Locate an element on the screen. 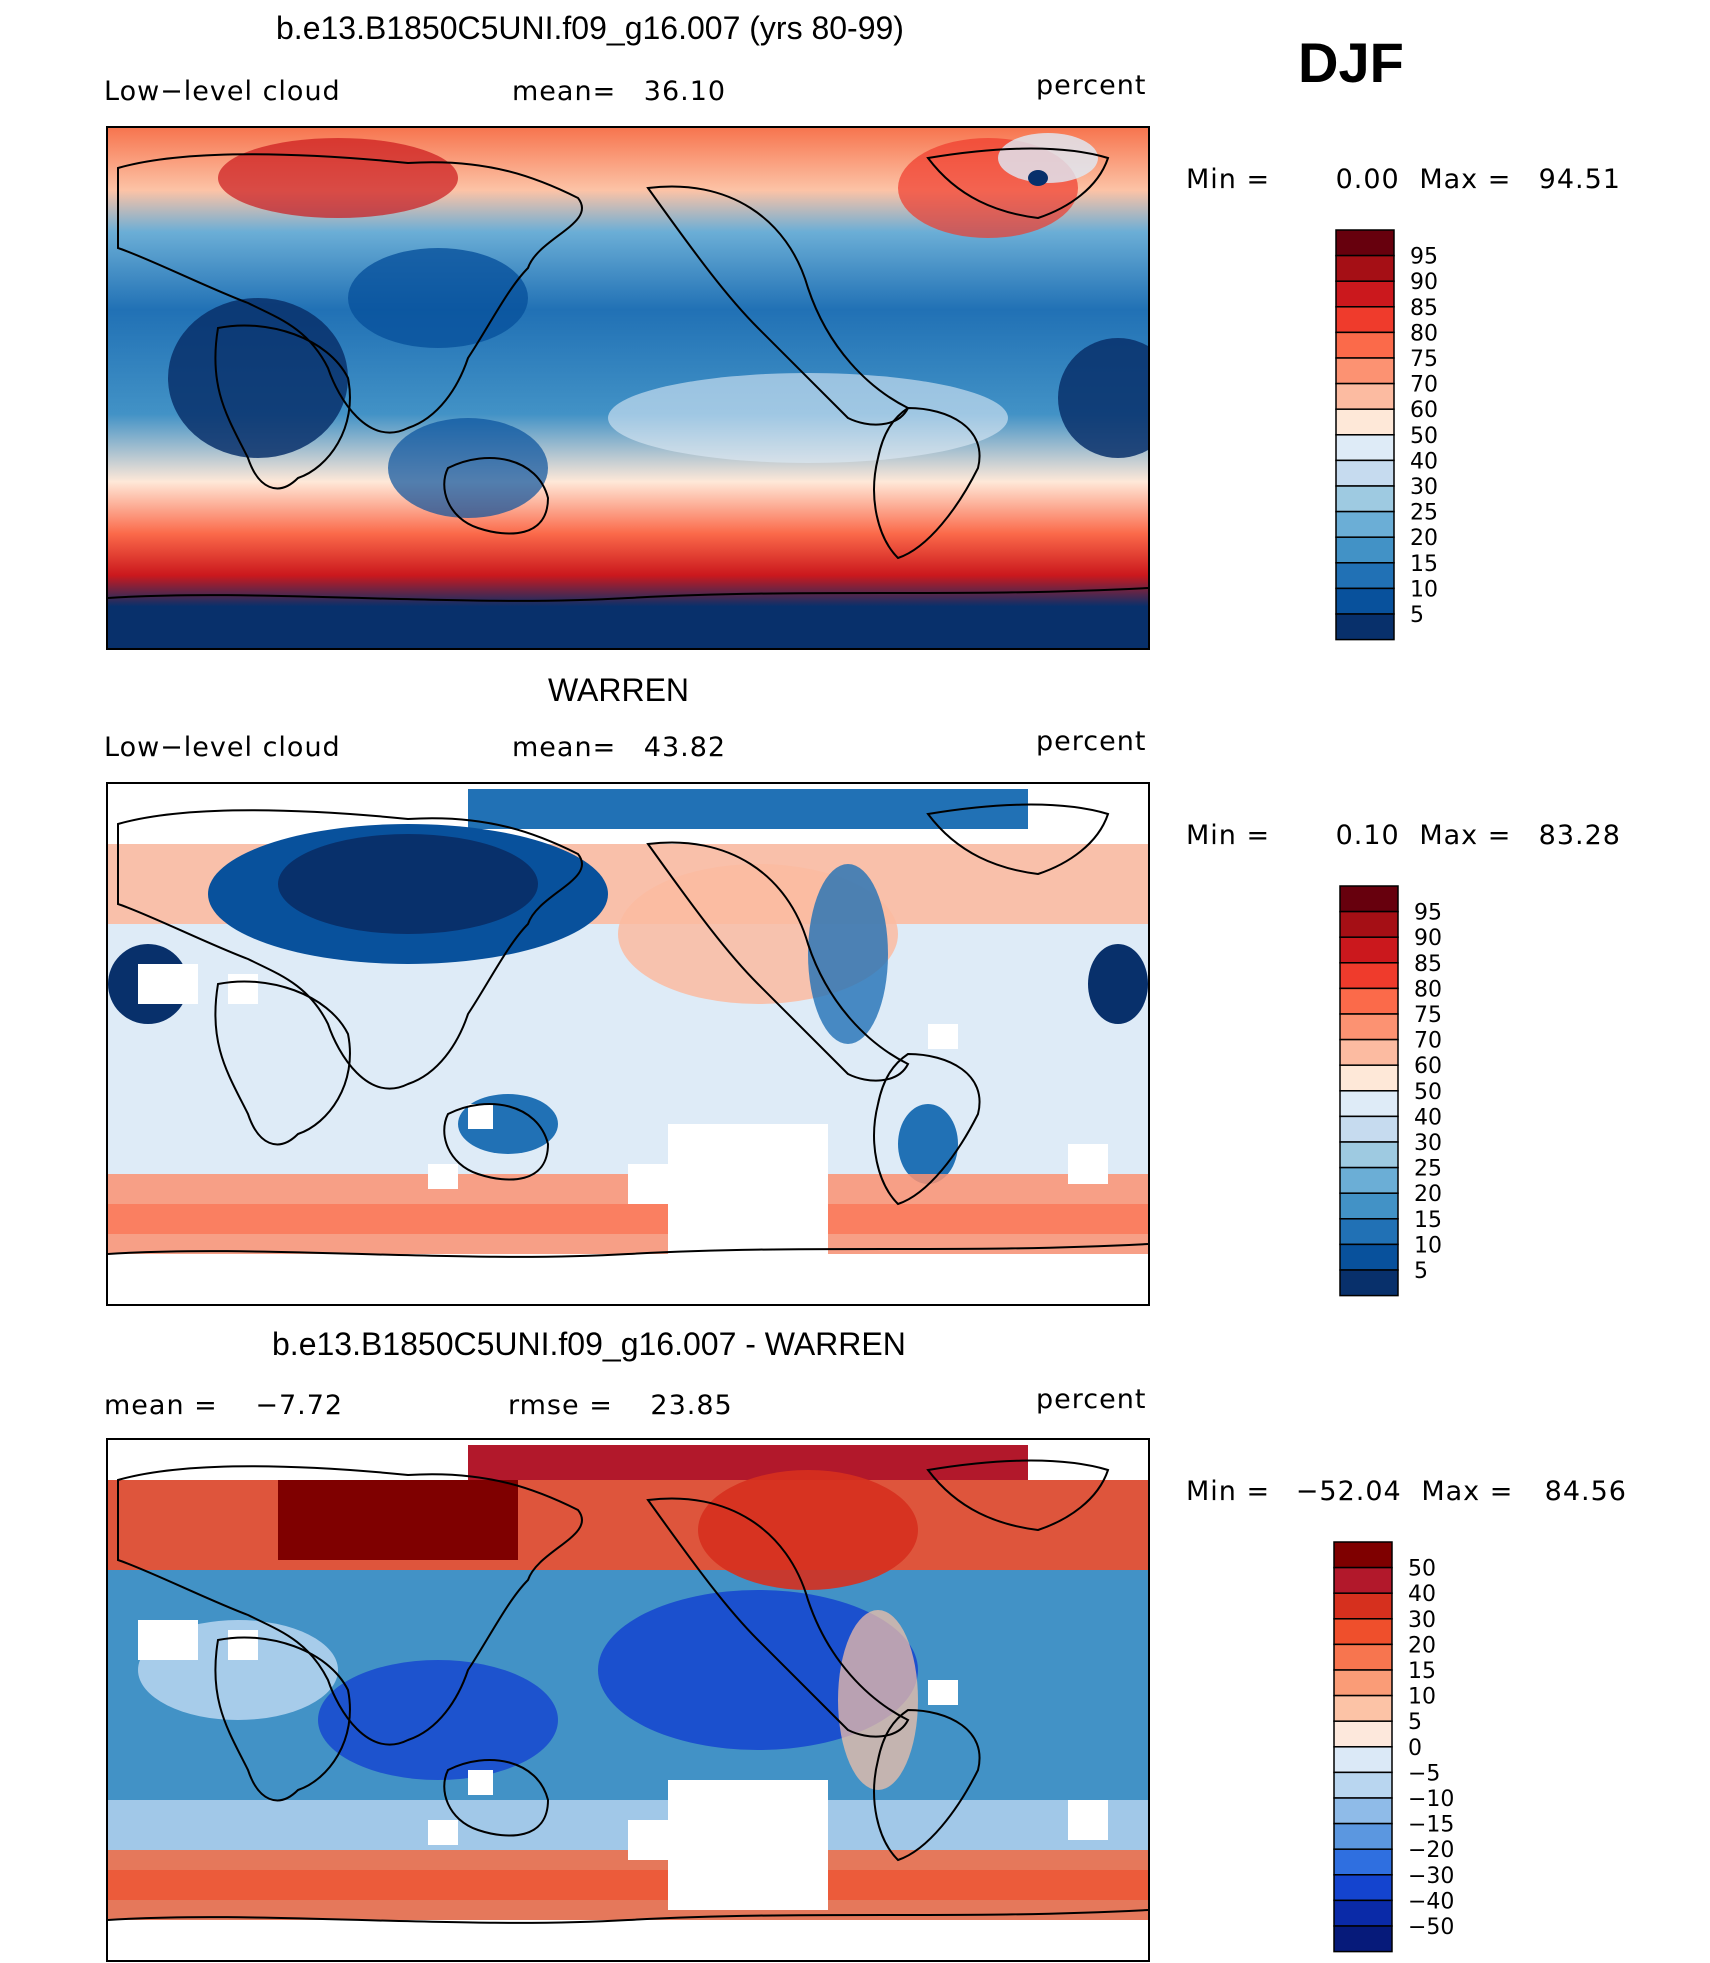  panel1-variable-label: Low−level cloud is located at coordinates (222, 91).